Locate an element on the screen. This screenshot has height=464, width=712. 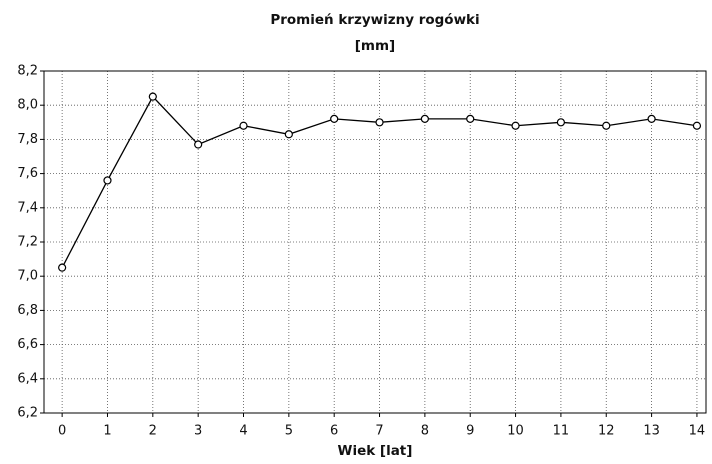
y-tick-label: 6,2 is located at coordinates (27, 413).